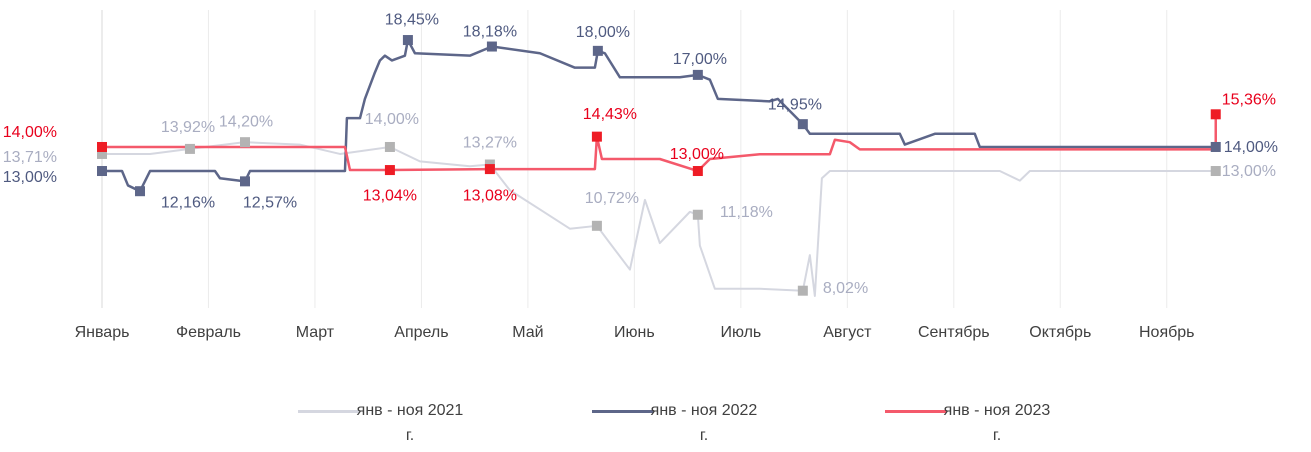 This screenshot has width=1311, height=452. Describe the element at coordinates (188, 202) in the screenshot. I see `data-label: 12,16%` at that location.